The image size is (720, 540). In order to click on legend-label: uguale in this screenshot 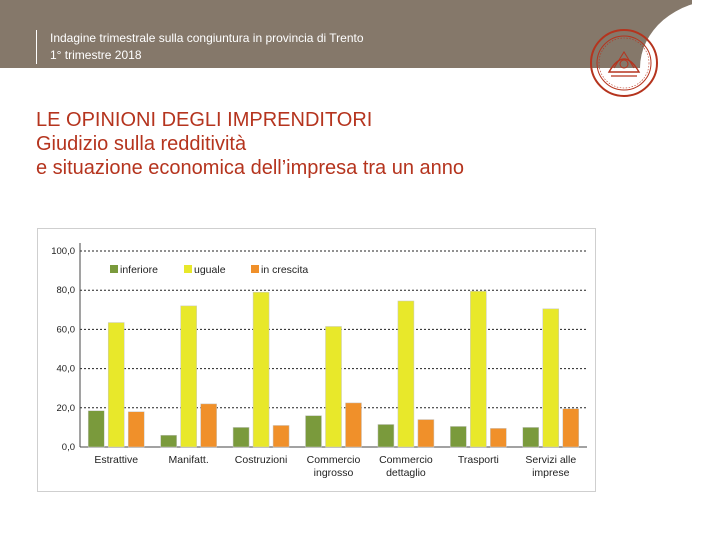, I will do `click(210, 270)`.